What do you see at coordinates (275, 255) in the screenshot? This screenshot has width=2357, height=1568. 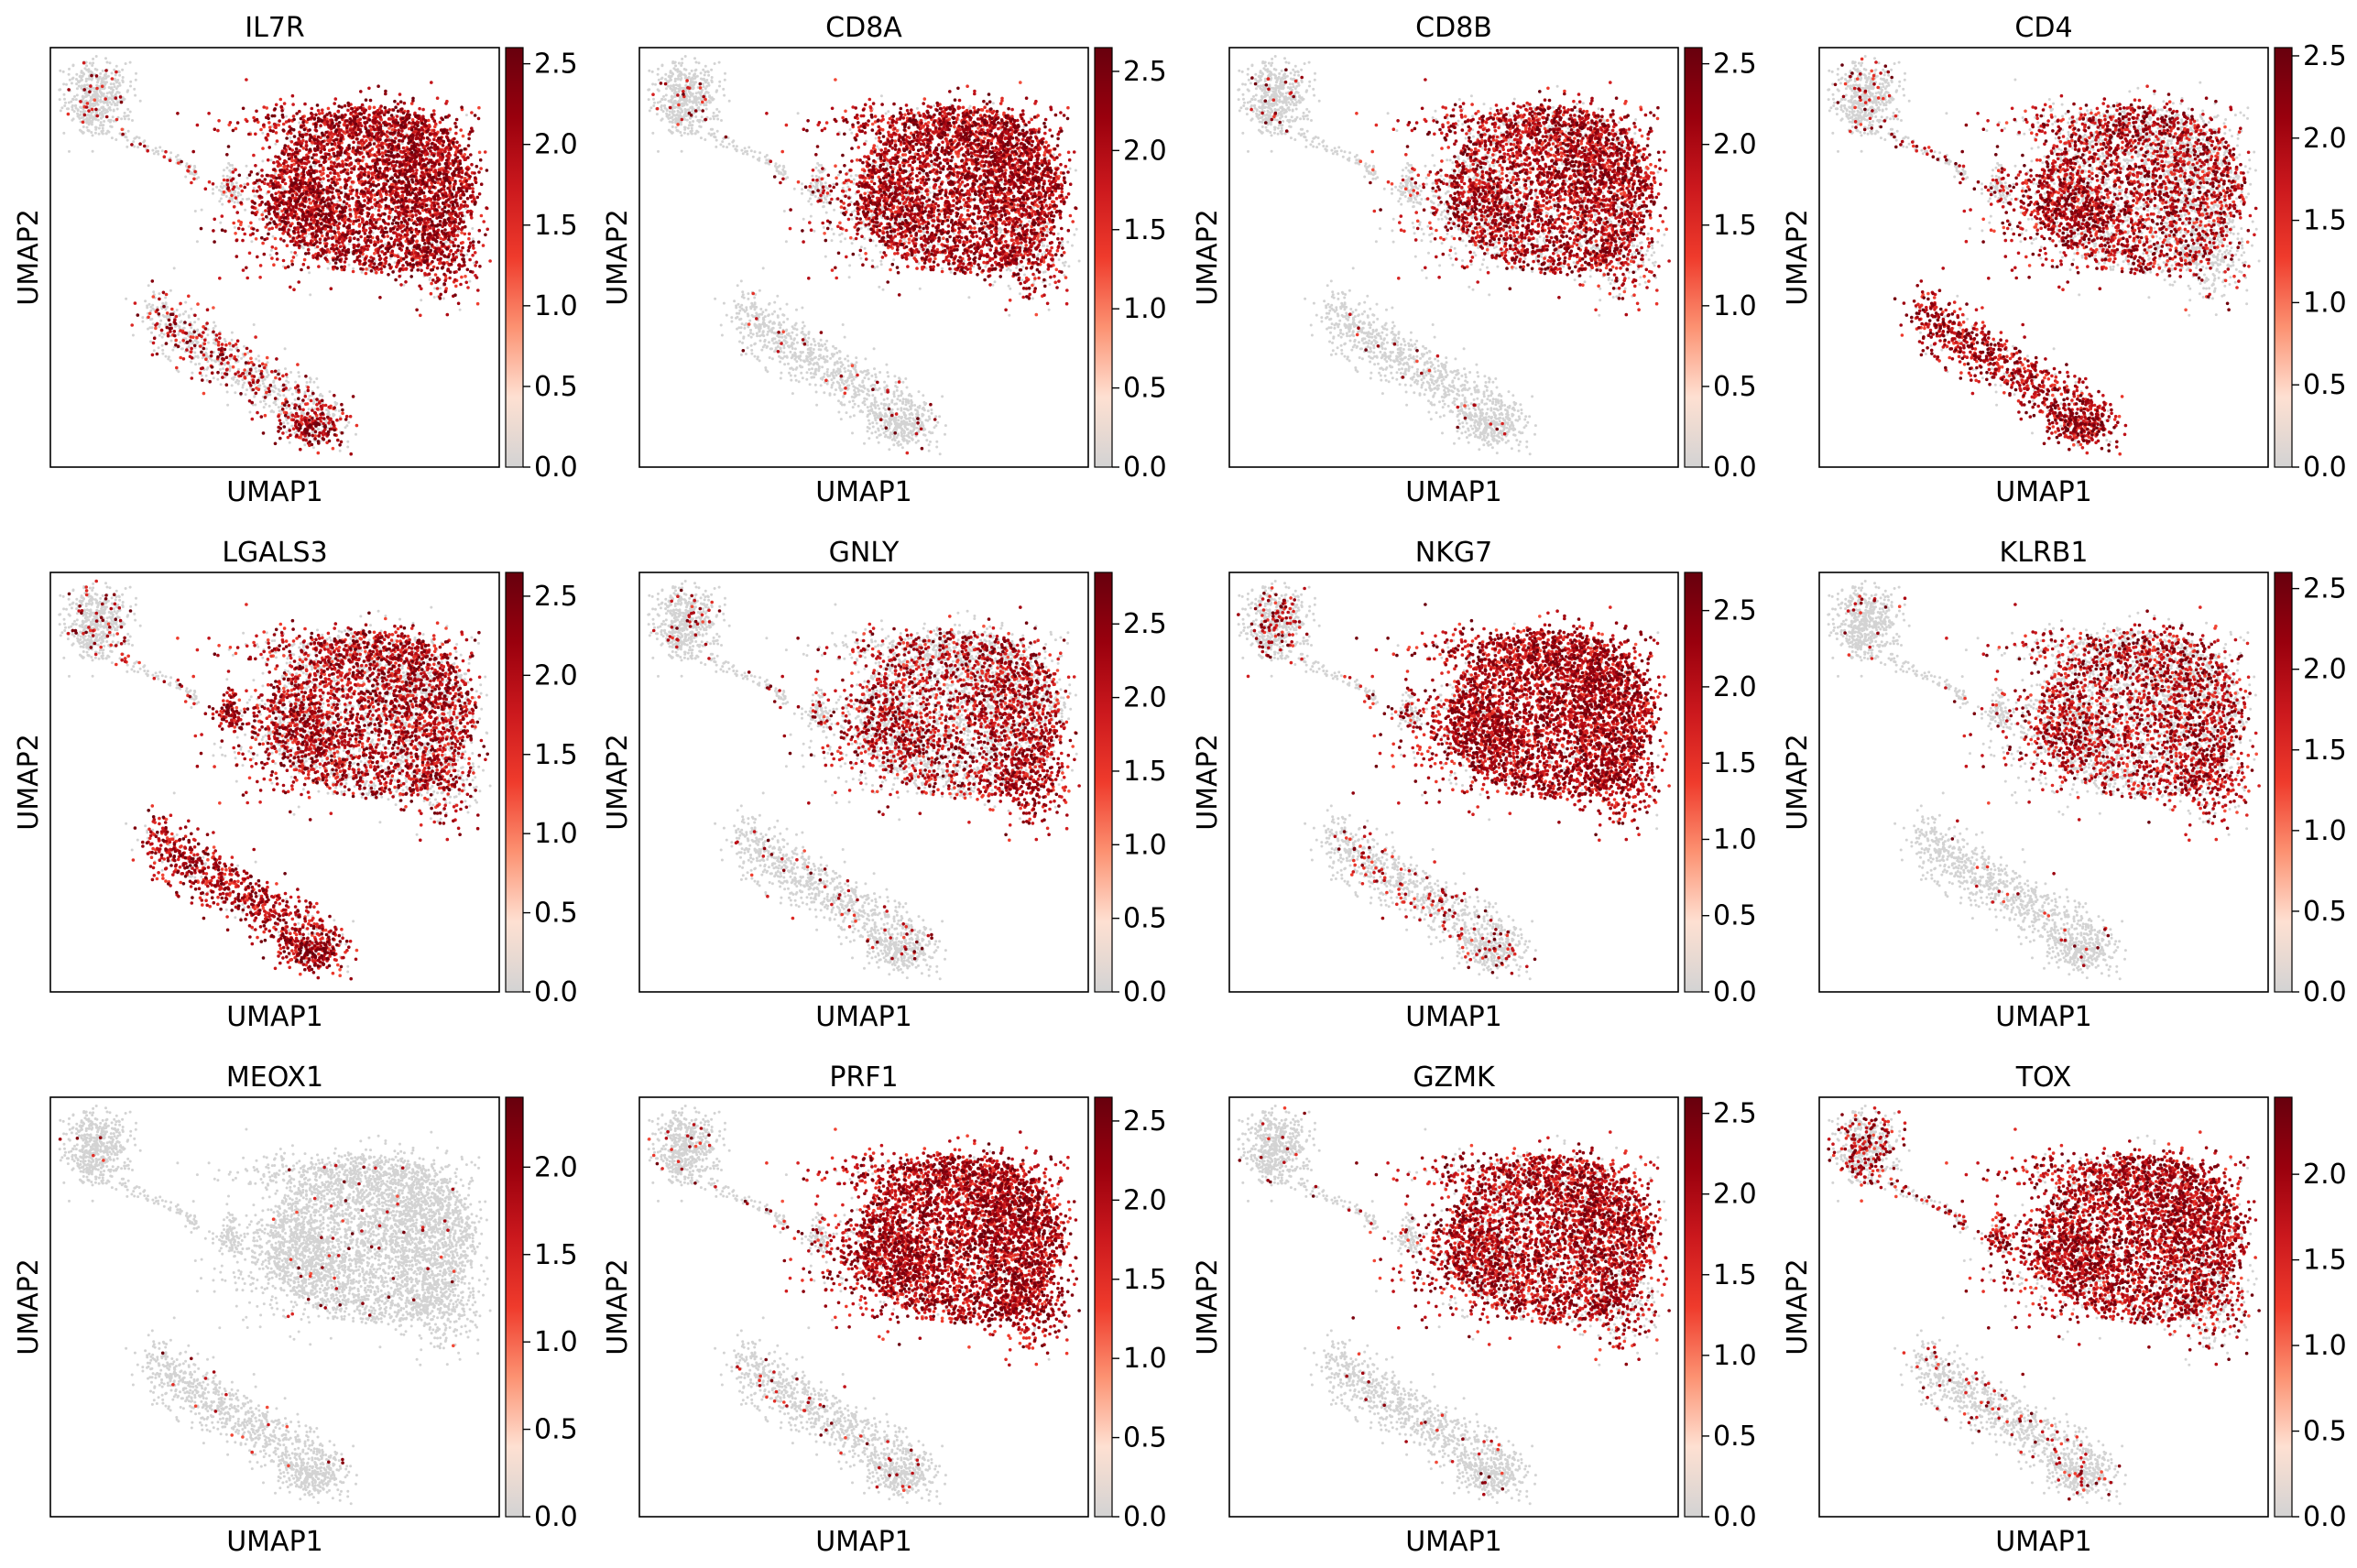 I see `scatter-points` at bounding box center [275, 255].